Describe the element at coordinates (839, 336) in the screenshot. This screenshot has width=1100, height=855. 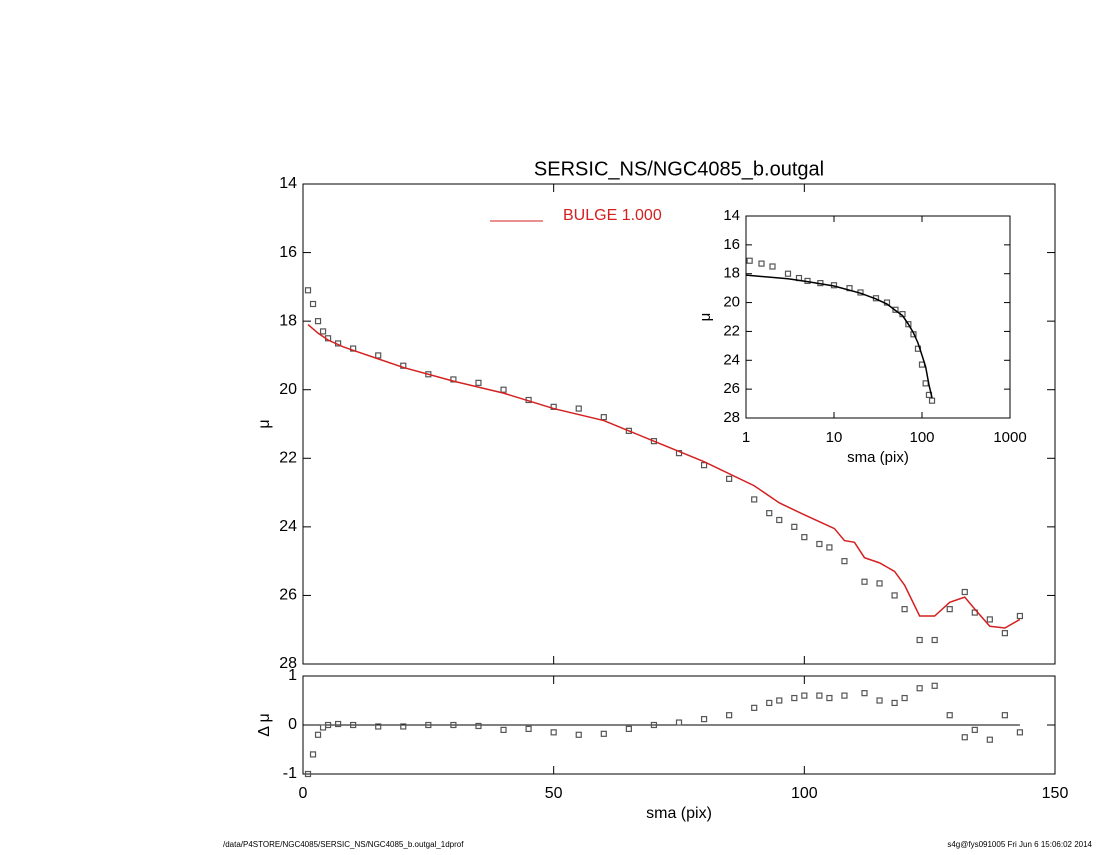
I see `model-line` at that location.